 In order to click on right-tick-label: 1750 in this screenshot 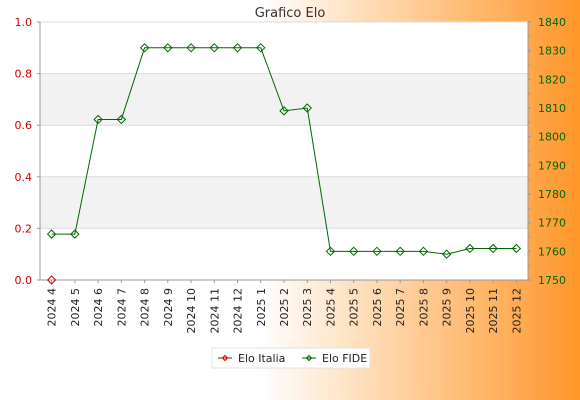, I will do `click(552, 280)`.